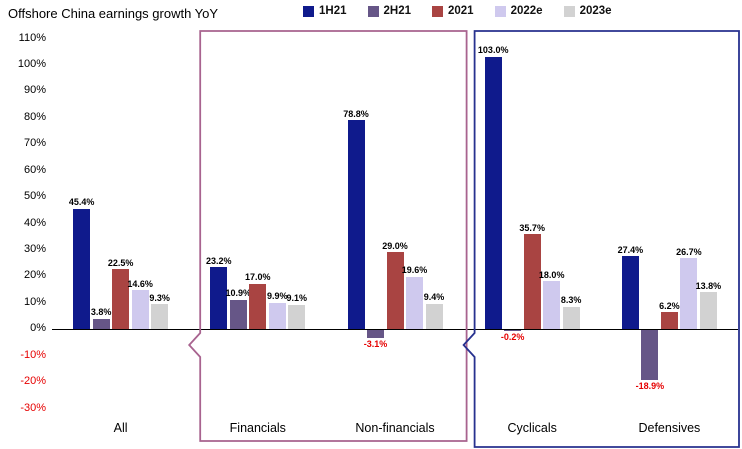  I want to click on category-label: Financials, so click(257, 428).